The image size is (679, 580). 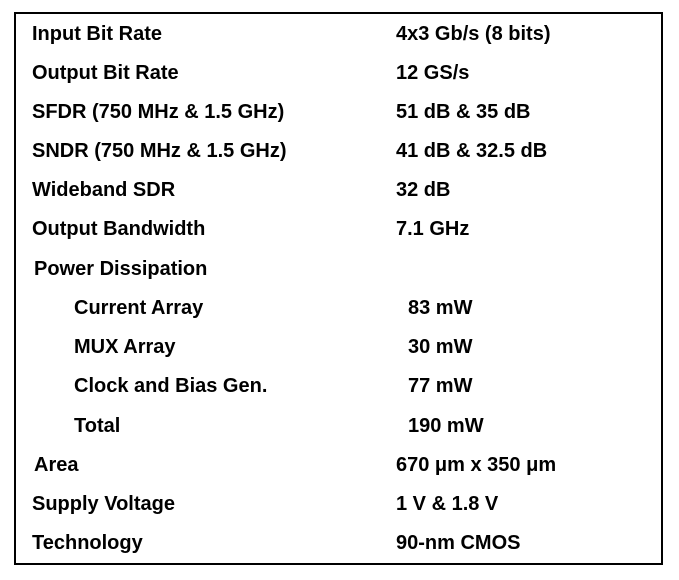 I want to click on row-value: 51 dB & 35 dB, so click(x=463, y=112).